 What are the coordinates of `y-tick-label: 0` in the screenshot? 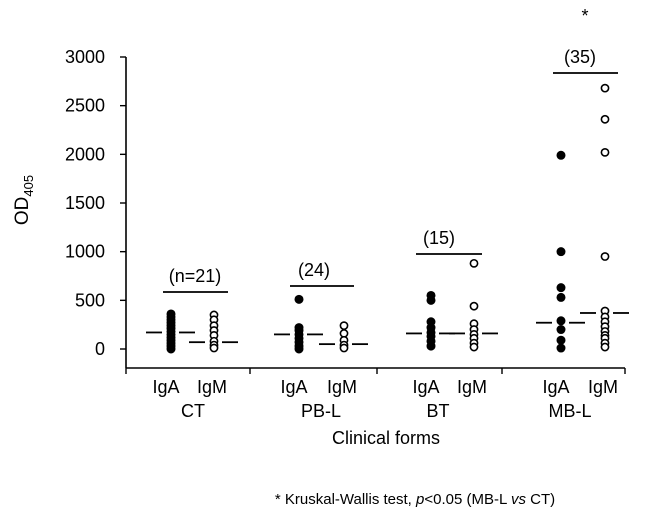 It's located at (100, 349).